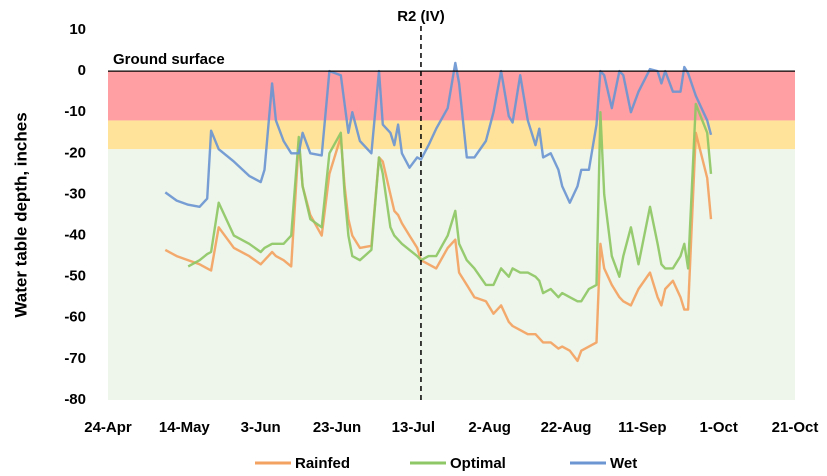  I want to click on y-tick-label: -80, so click(75, 399).